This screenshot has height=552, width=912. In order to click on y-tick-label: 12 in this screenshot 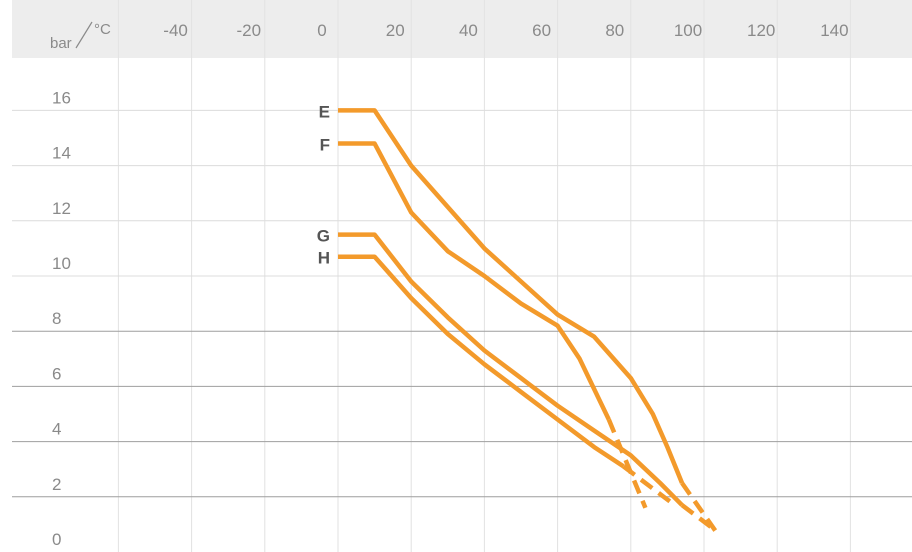, I will do `click(61, 208)`.